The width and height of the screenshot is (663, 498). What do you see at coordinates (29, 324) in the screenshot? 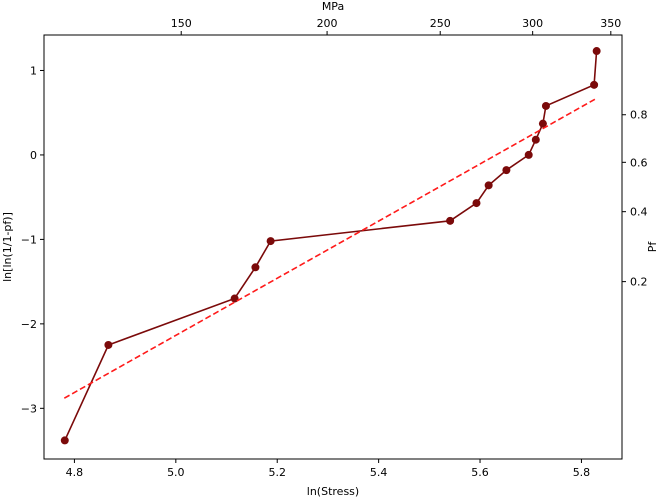
I see `y-tick-label: −2` at bounding box center [29, 324].